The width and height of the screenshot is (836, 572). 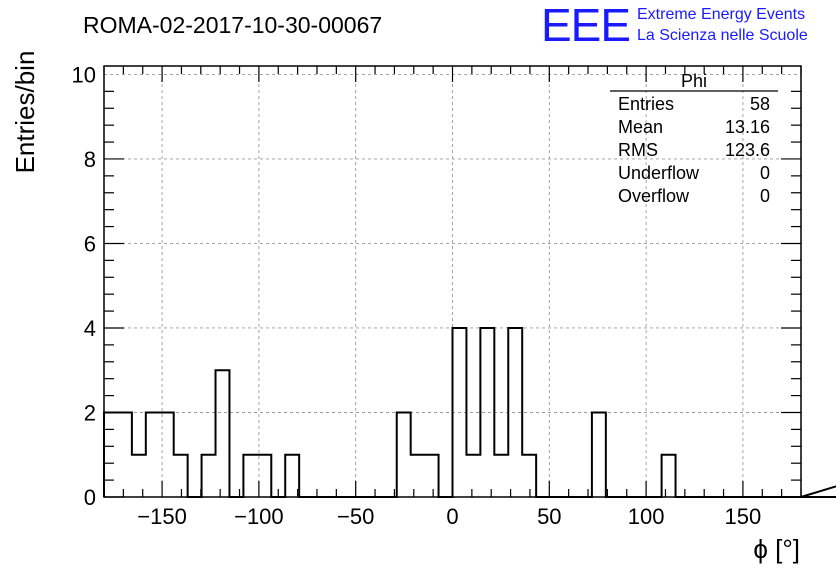 I want to click on y-tick-label: 10, so click(x=84, y=74).